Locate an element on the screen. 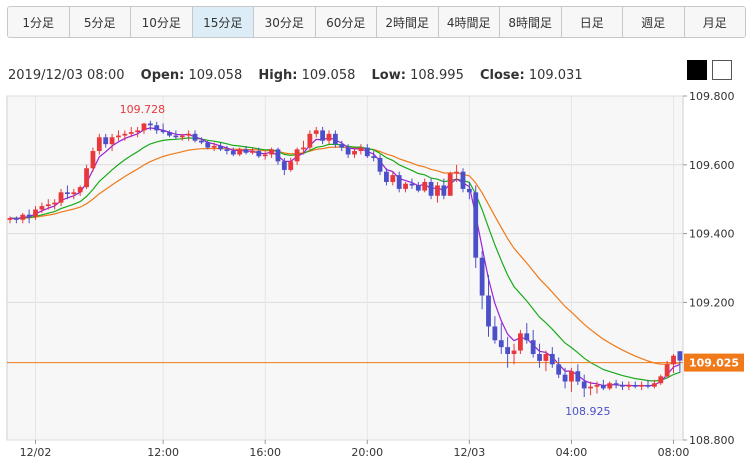 The width and height of the screenshot is (752, 465). timeframe-tab: 8時間足 is located at coordinates (531, 22).